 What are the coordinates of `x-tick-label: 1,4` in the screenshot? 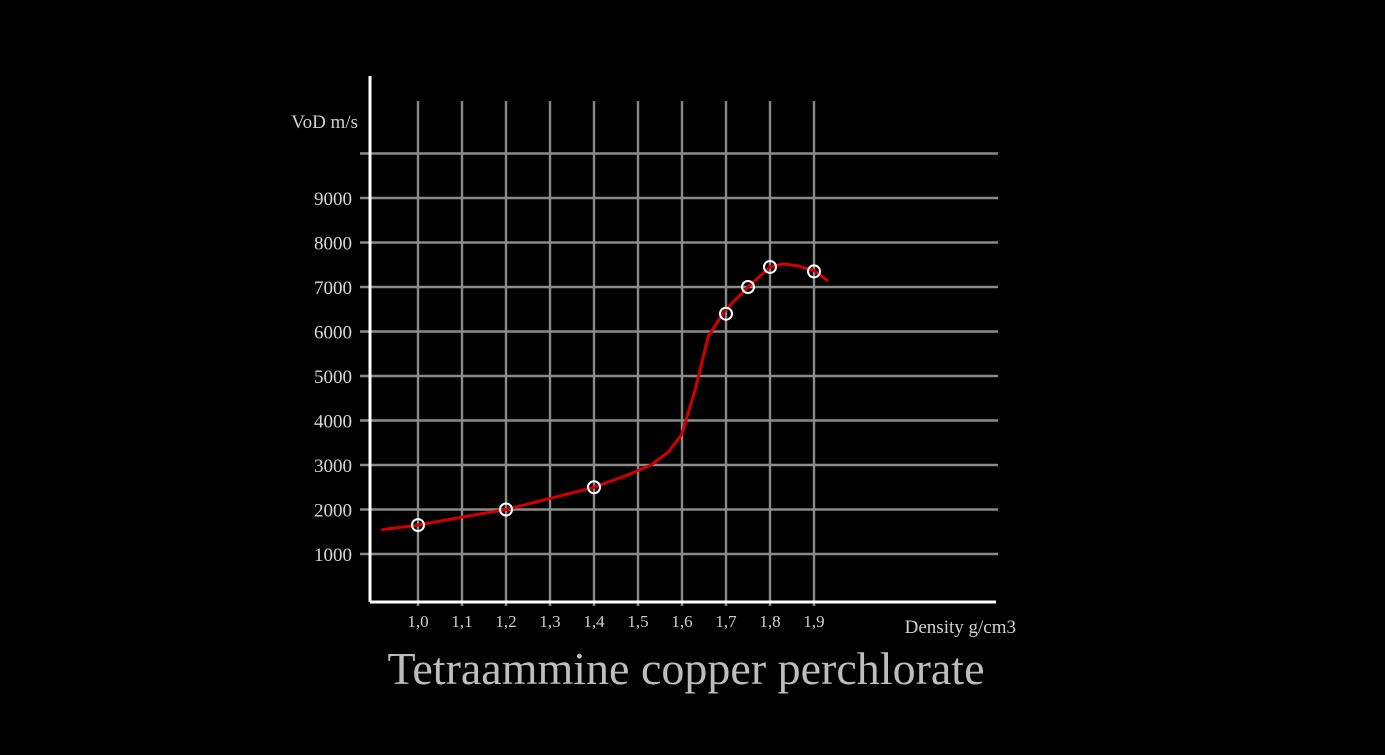 It's located at (594, 621).